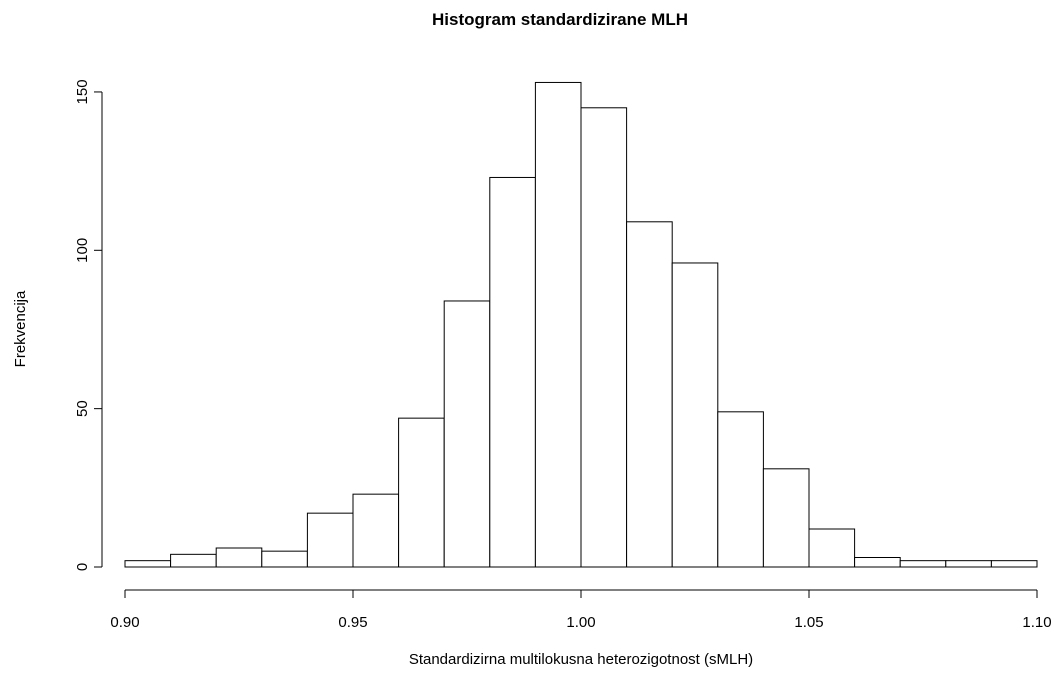 The width and height of the screenshot is (1057, 678). What do you see at coordinates (82, 91) in the screenshot?
I see `y-tick-label: 150` at bounding box center [82, 91].